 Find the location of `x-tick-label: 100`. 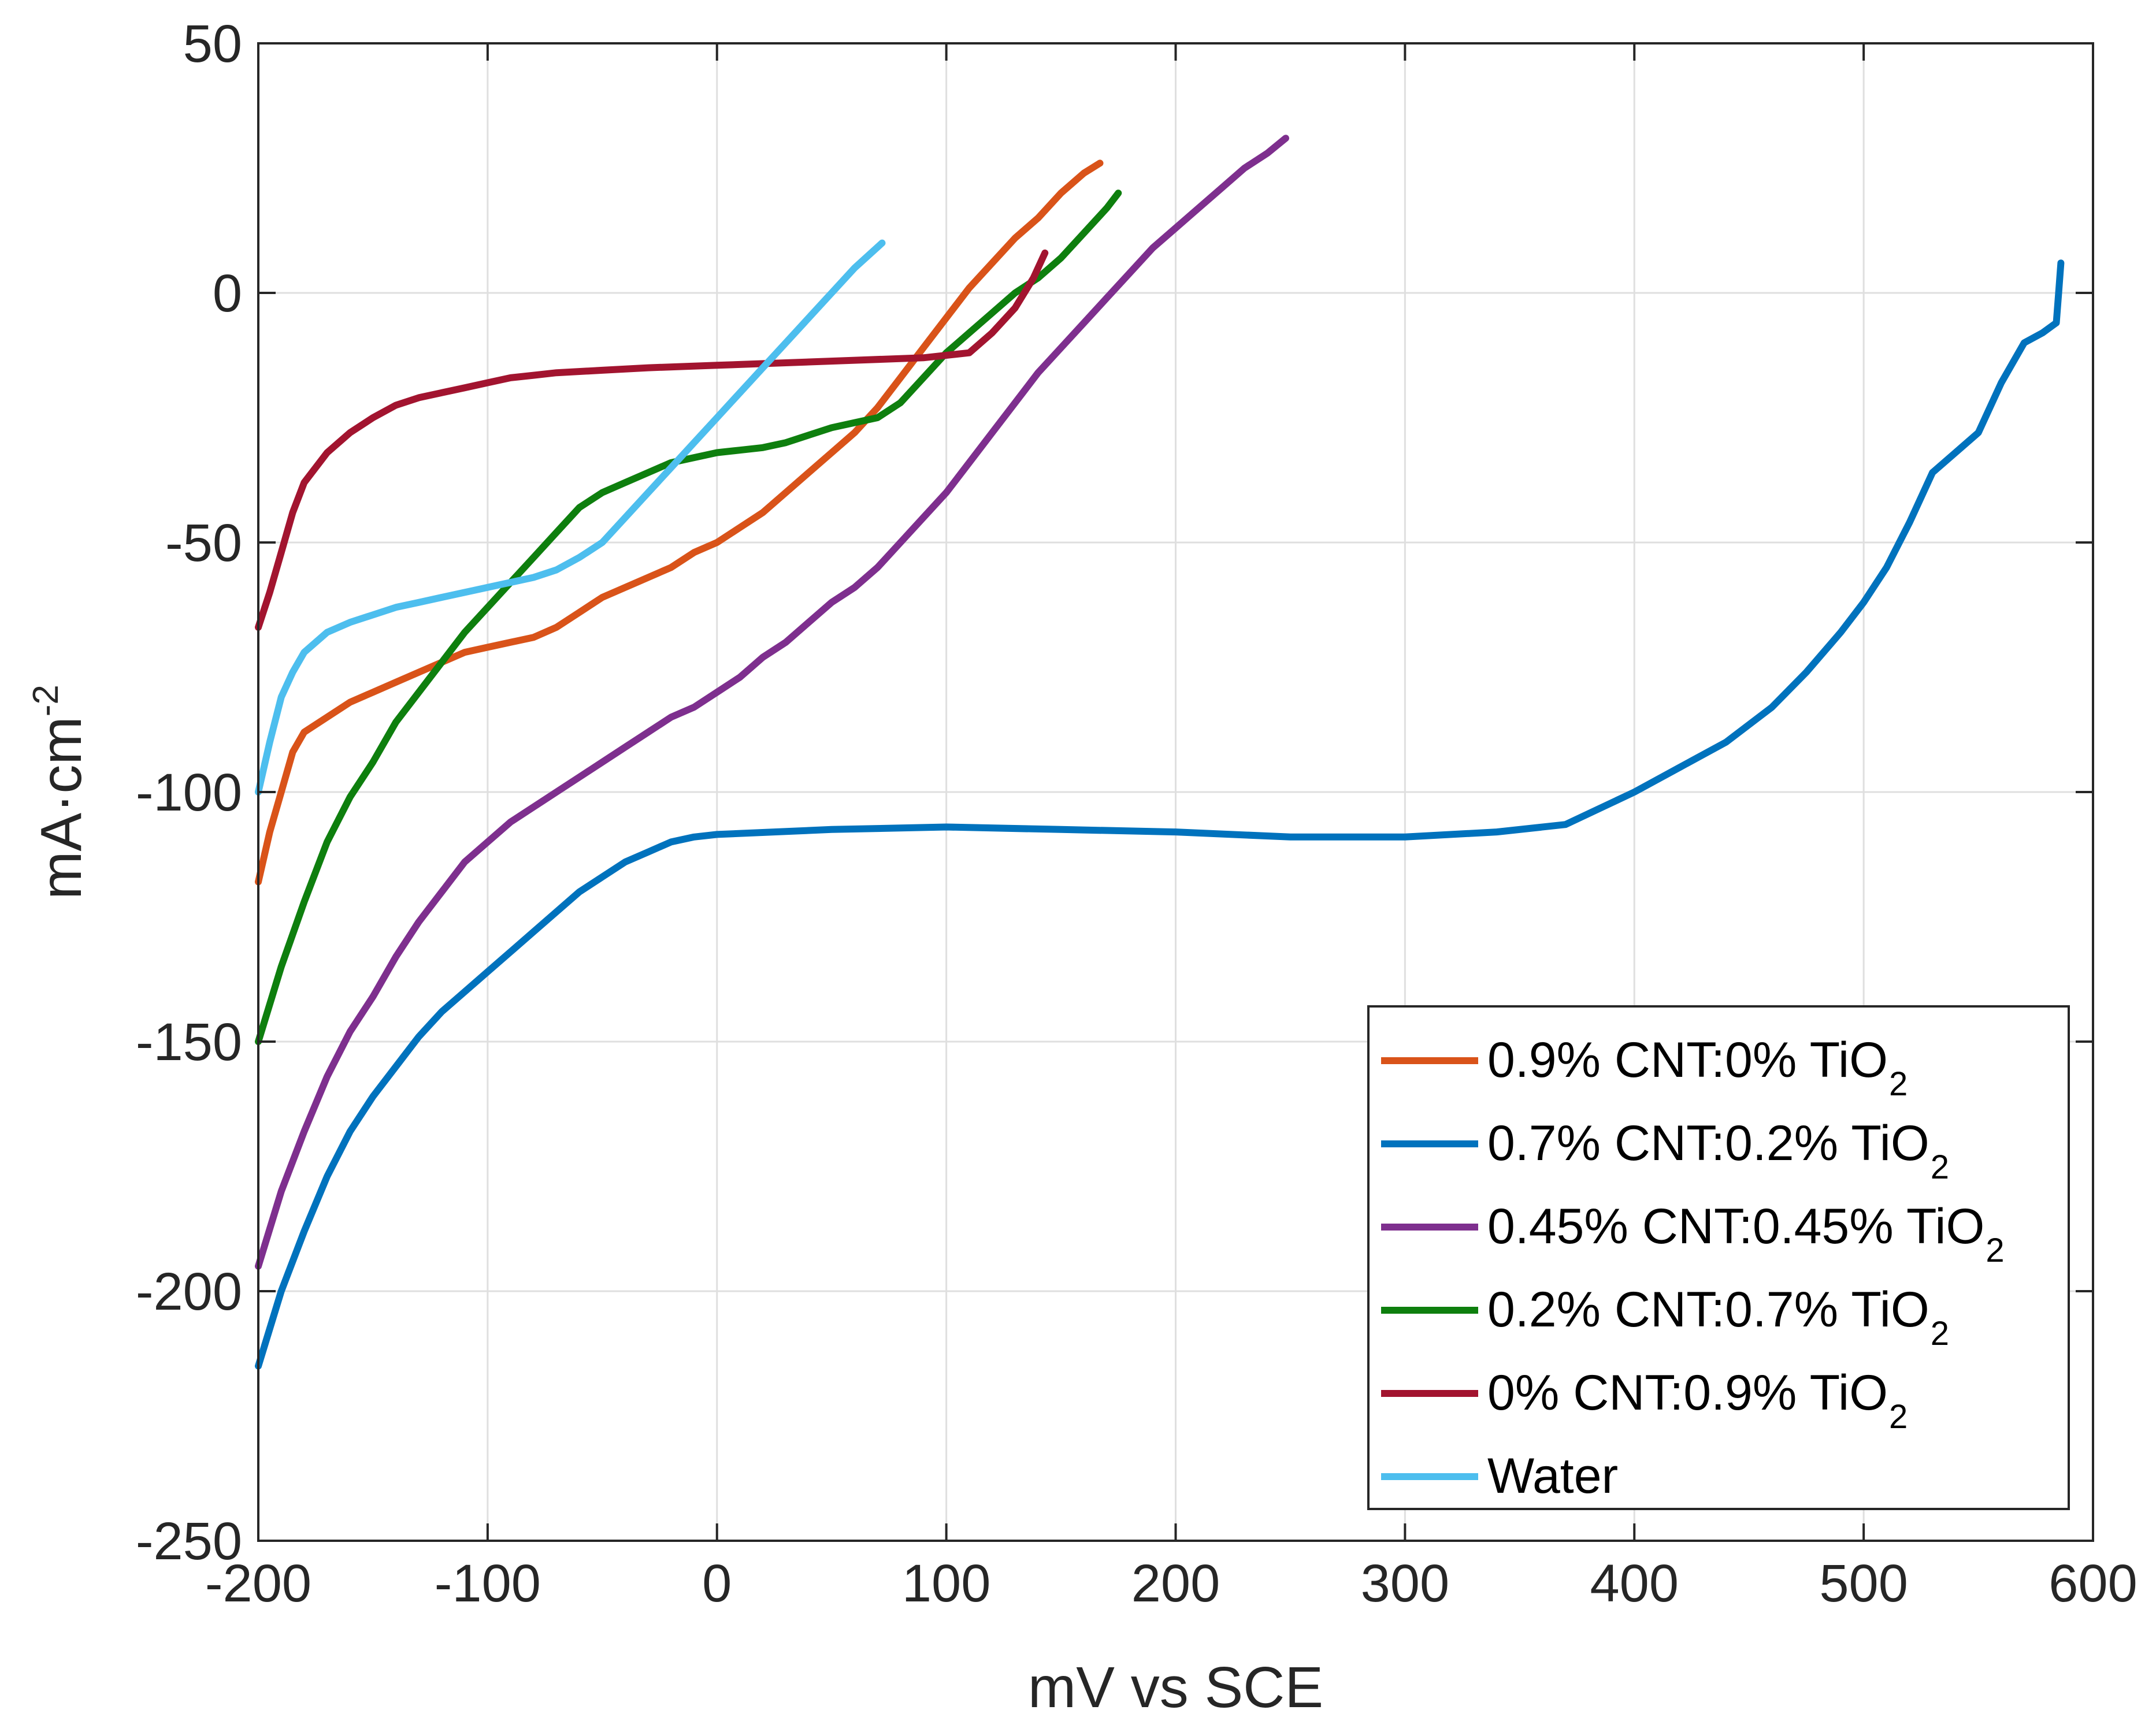

x-tick-label: 100 is located at coordinates (946, 1583).